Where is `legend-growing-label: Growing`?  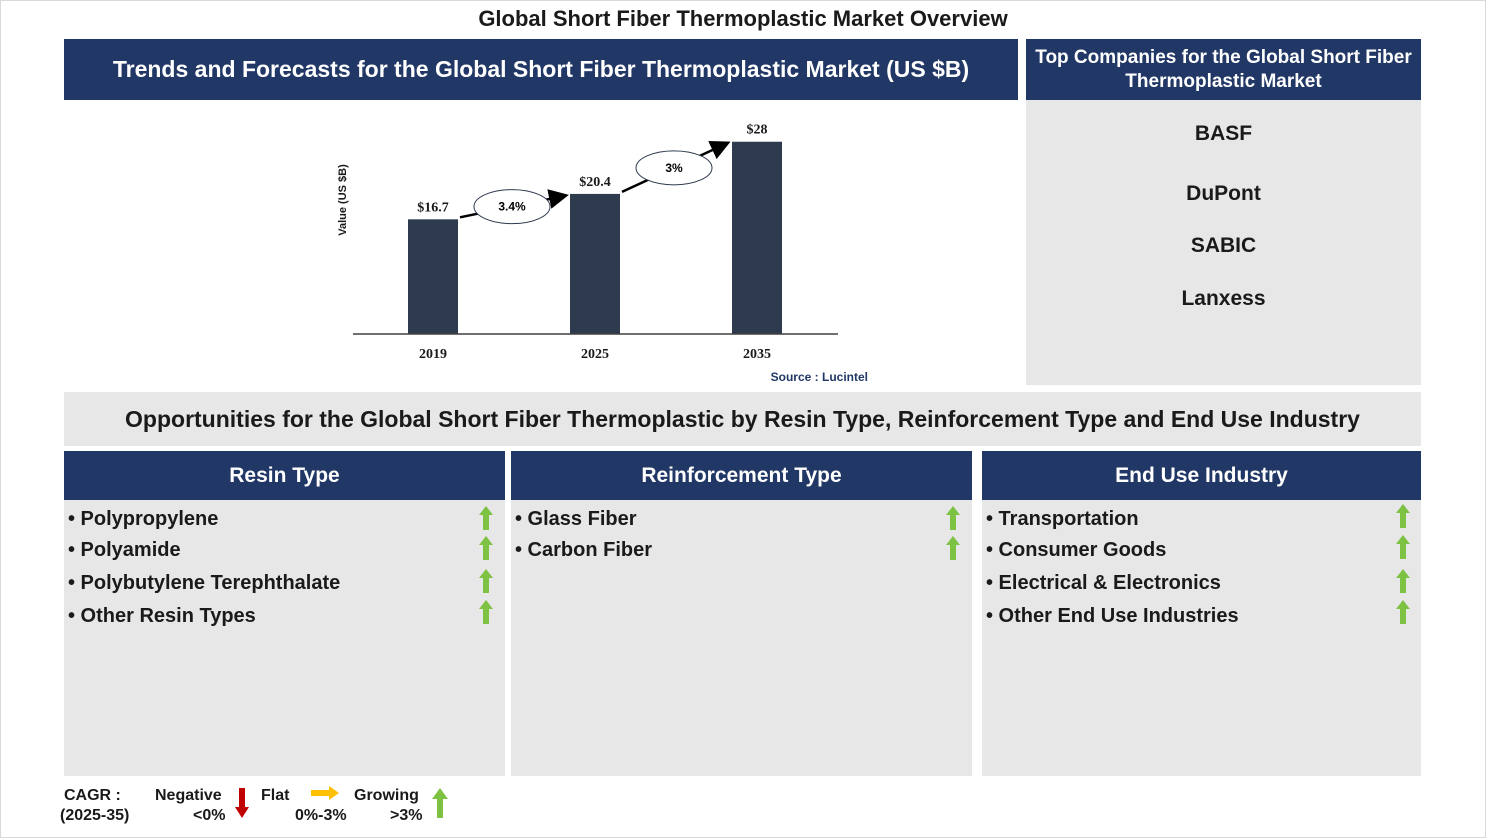
legend-growing-label: Growing is located at coordinates (386, 795).